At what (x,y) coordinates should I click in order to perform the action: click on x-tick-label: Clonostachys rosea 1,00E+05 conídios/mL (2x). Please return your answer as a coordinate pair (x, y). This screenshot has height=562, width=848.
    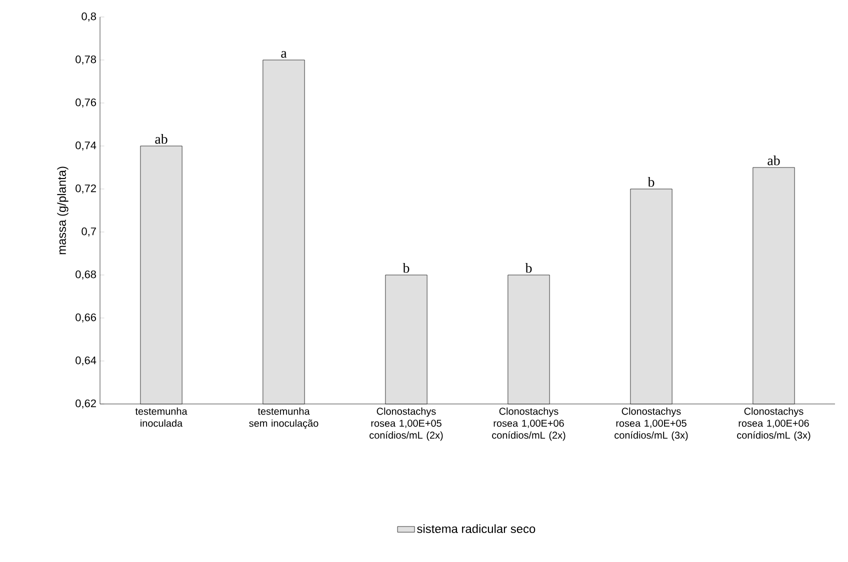
    Looking at the image, I should click on (406, 424).